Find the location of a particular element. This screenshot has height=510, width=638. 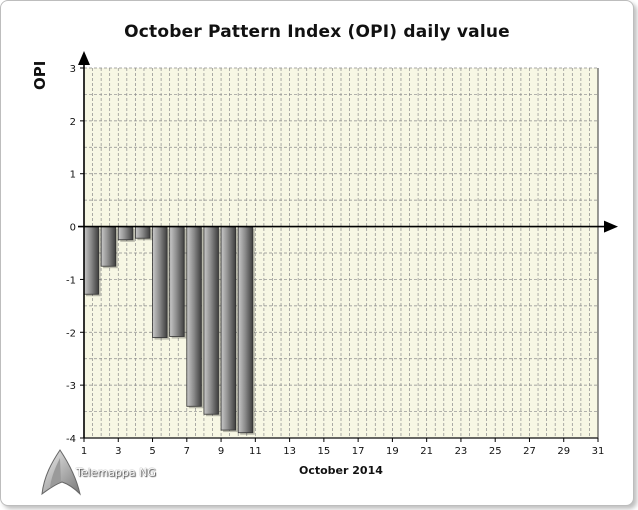

x-axis-arrow is located at coordinates (611, 226).